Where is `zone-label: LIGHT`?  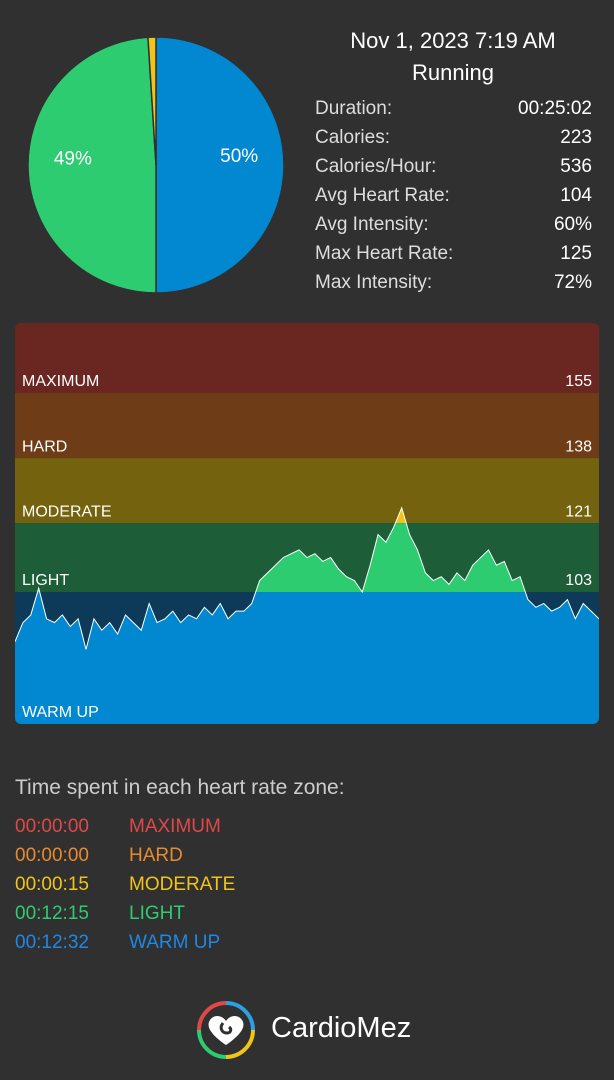 zone-label: LIGHT is located at coordinates (45, 580).